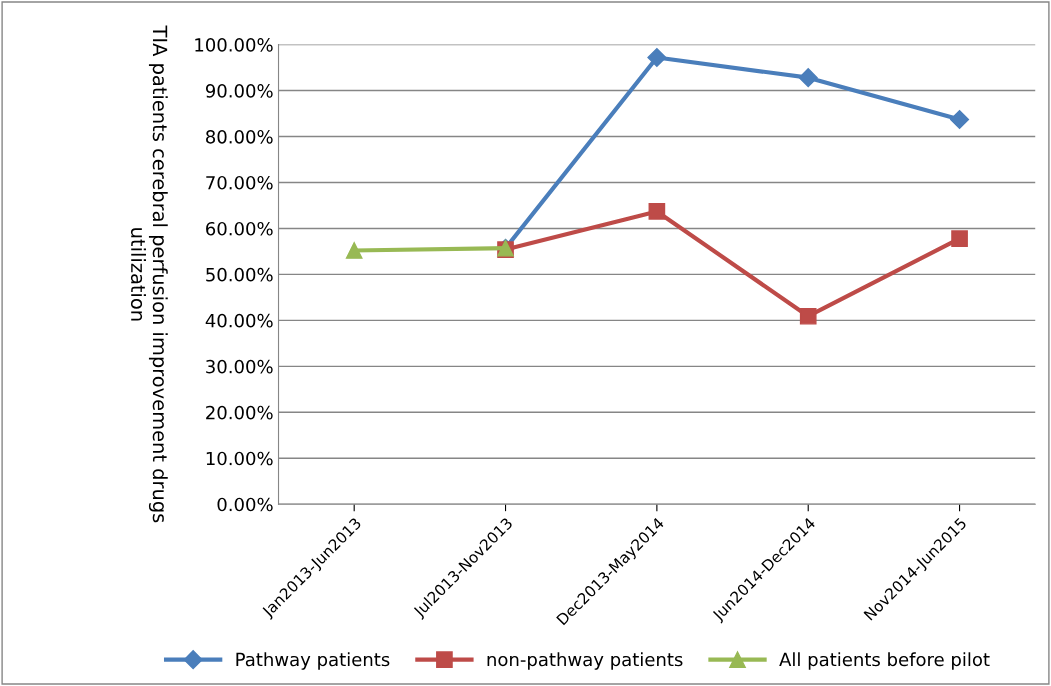 The image size is (1051, 686). What do you see at coordinates (313, 661) in the screenshot?
I see `legend-label: Pathway patients` at bounding box center [313, 661].